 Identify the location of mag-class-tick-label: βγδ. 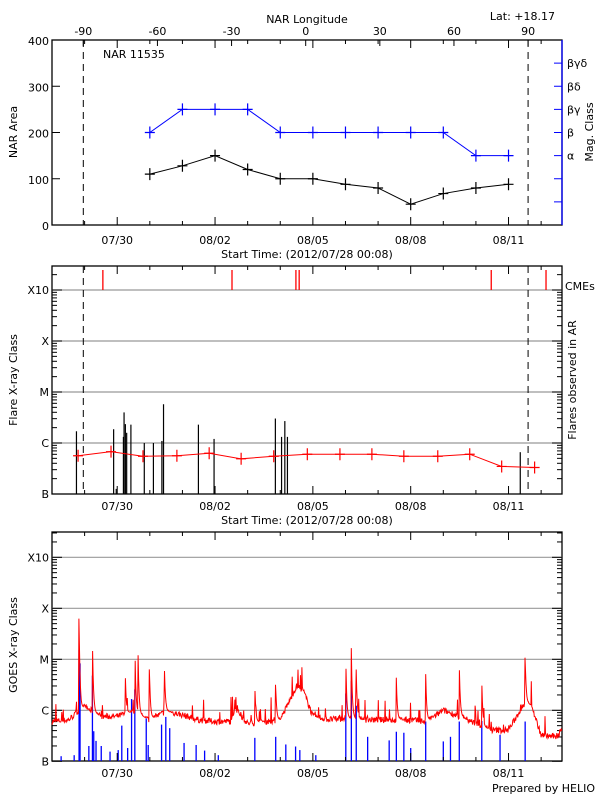
(577, 63).